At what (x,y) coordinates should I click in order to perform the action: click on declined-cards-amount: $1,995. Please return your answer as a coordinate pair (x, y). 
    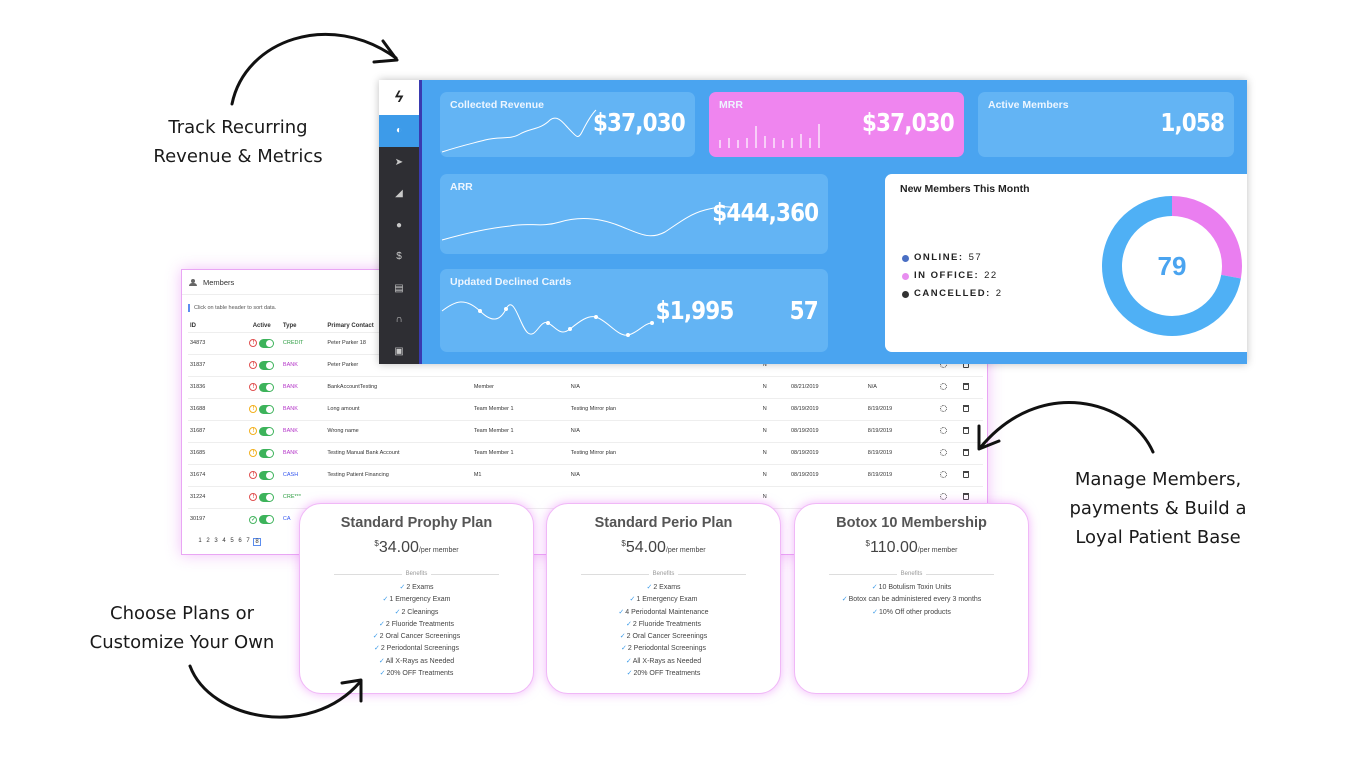
    Looking at the image, I should click on (694, 310).